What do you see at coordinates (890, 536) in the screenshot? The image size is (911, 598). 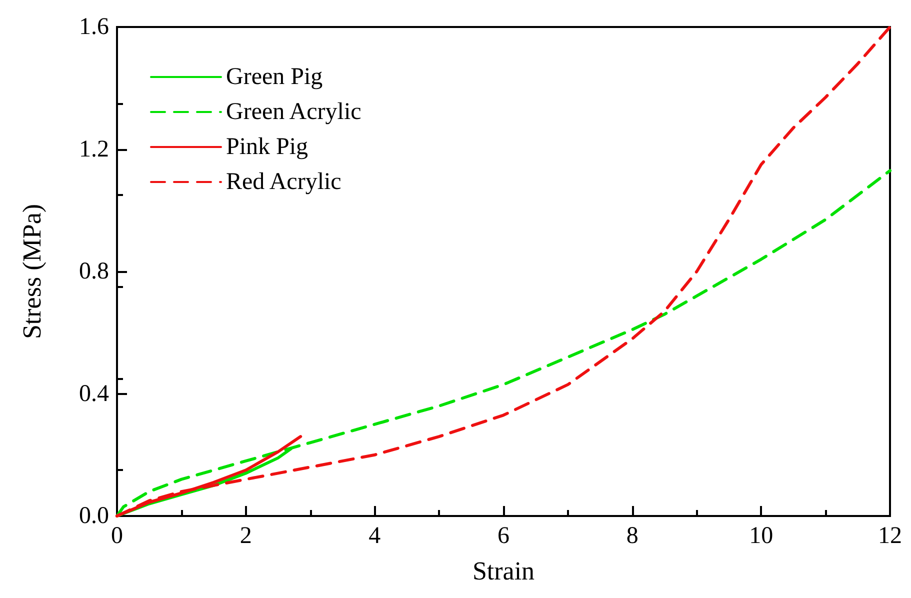 I see `x-tick-label: 12` at bounding box center [890, 536].